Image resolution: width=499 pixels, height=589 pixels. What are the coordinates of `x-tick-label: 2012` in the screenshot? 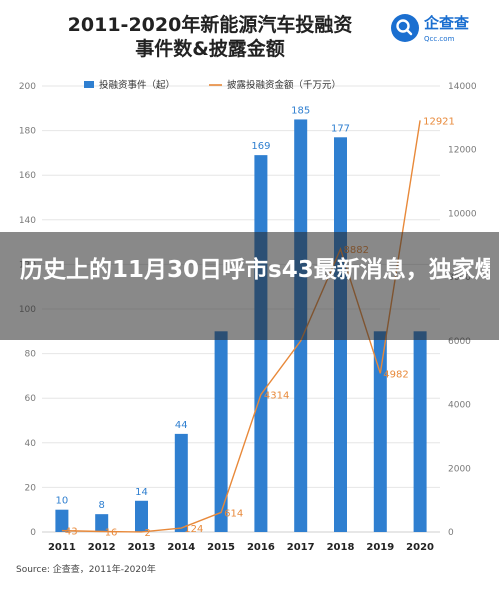 It's located at (102, 547).